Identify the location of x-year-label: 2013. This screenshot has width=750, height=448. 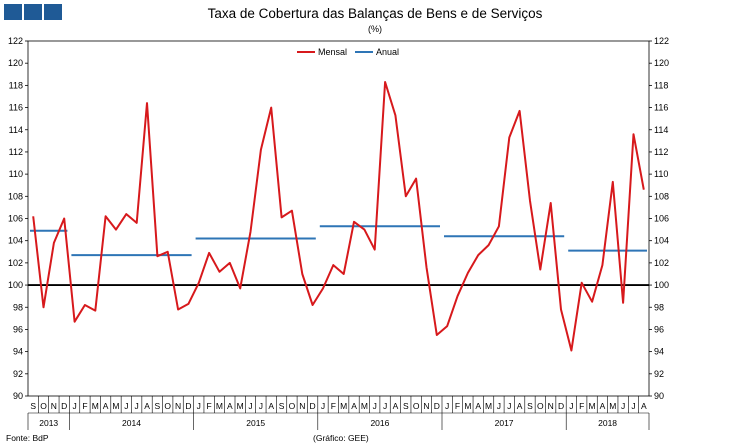
(48, 423).